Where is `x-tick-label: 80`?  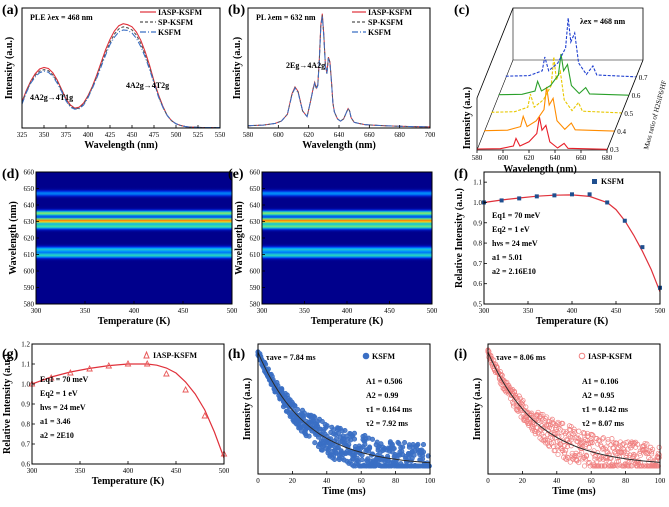
x-tick-label: 80 is located at coordinates (396, 481).